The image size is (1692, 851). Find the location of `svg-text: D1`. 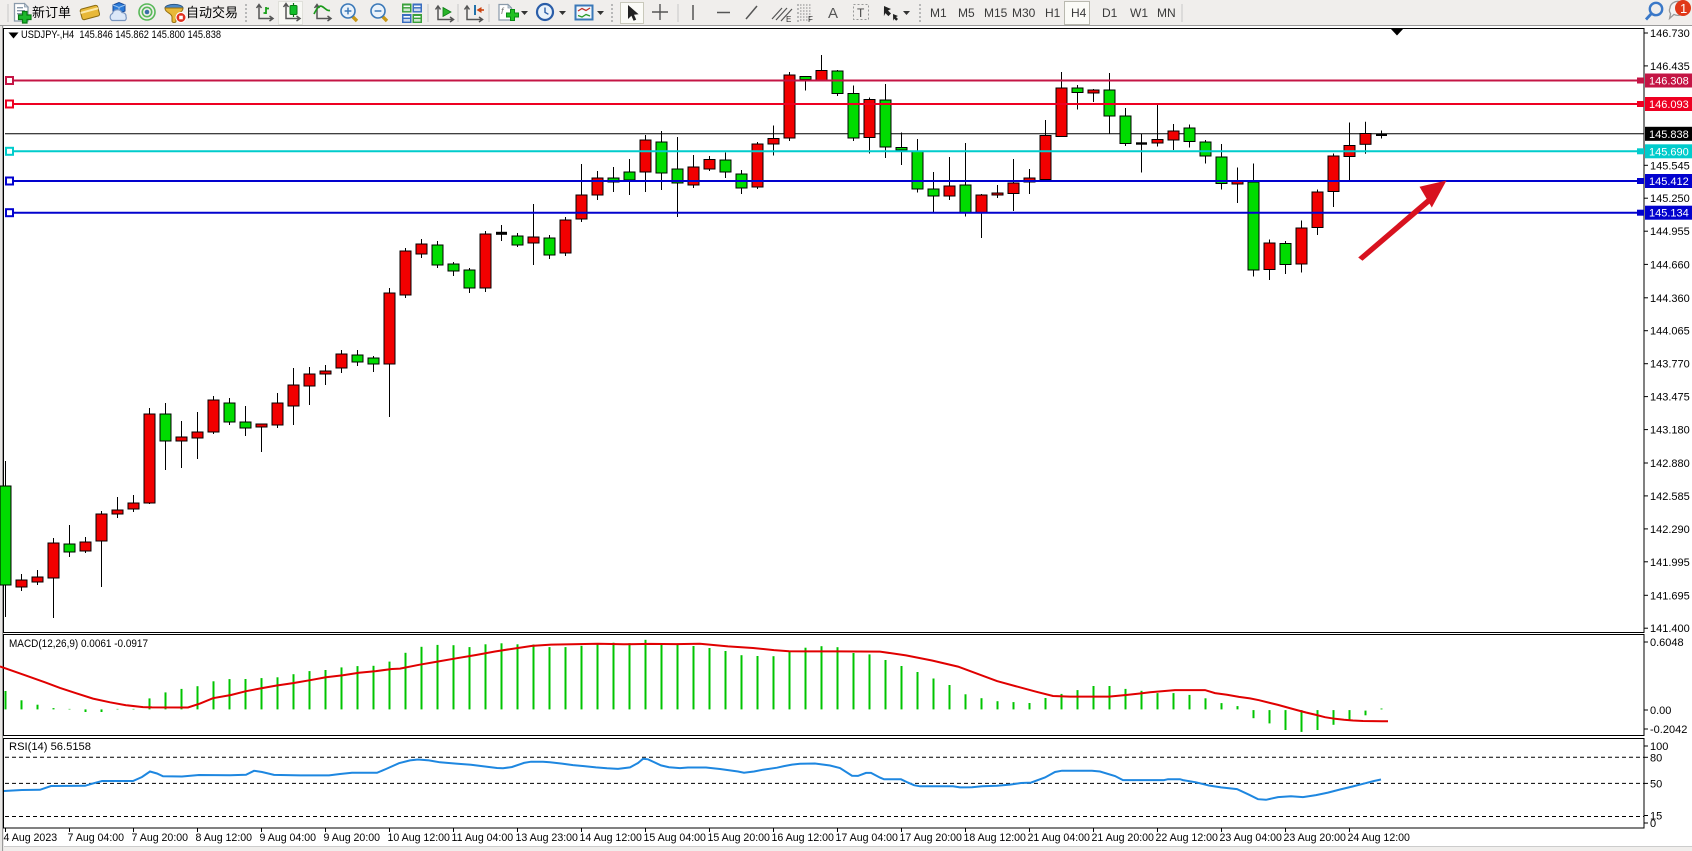

svg-text: D1 is located at coordinates (1110, 13).